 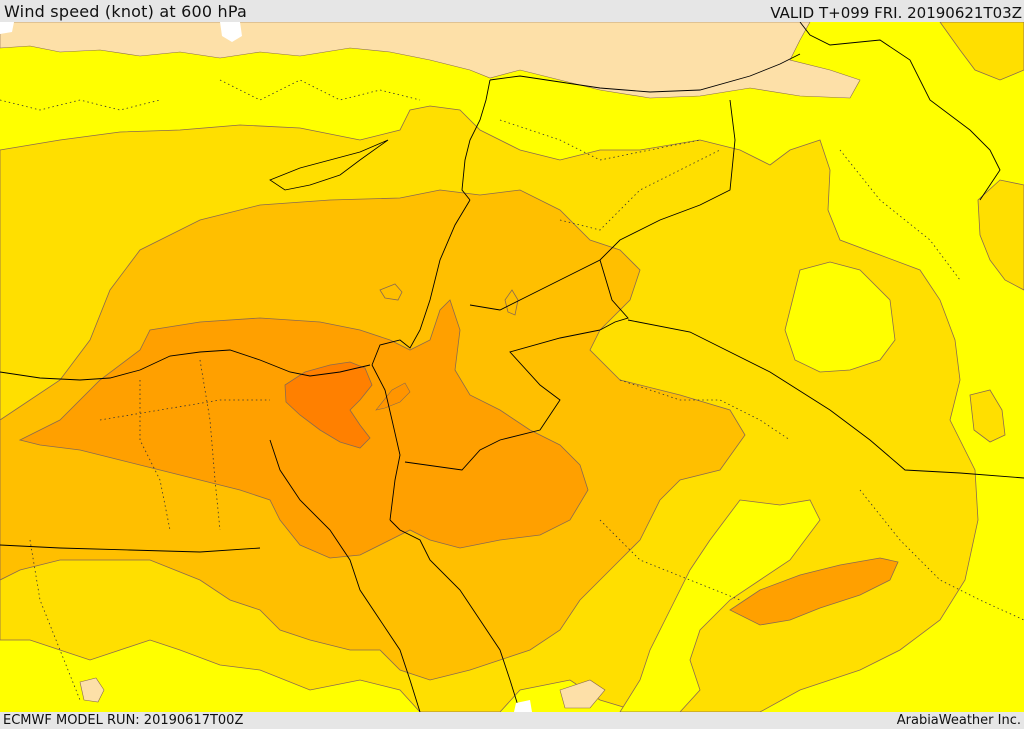 What do you see at coordinates (329, 165) in the screenshot?
I see `cyprus-outline` at bounding box center [329, 165].